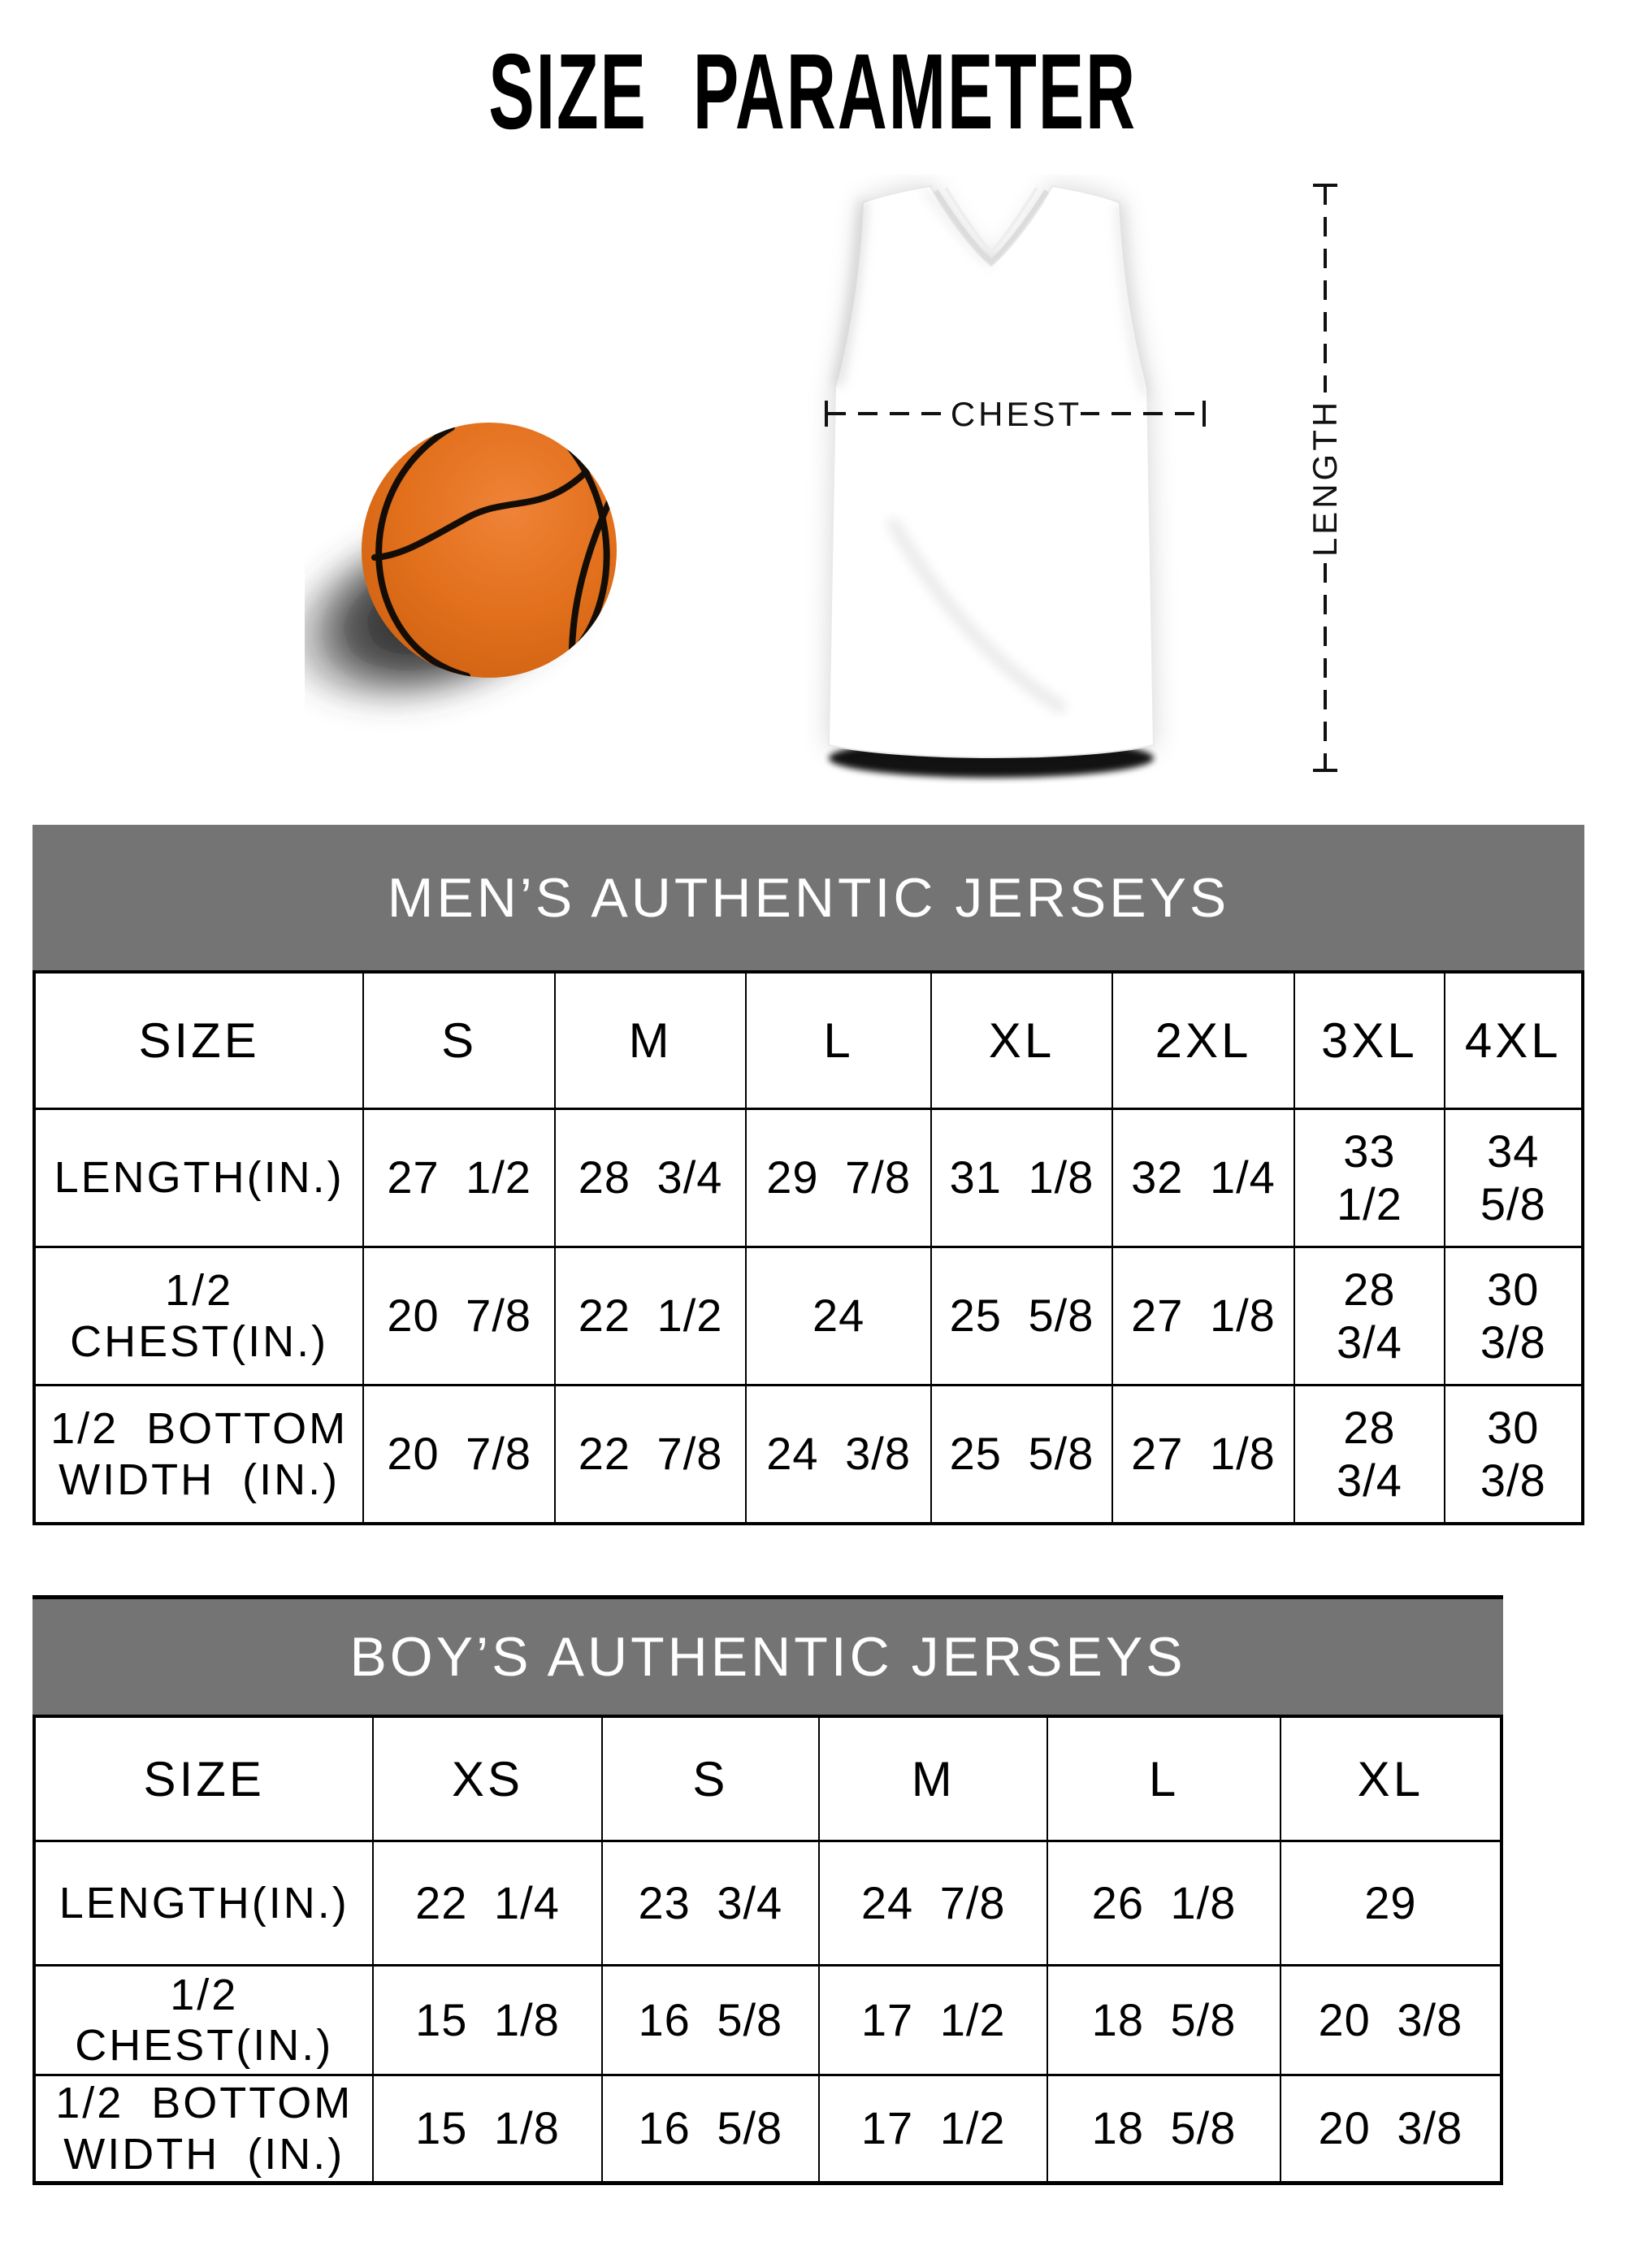 The height and width of the screenshot is (2268, 1625). I want to click on boys-header-size: SIZE, so click(204, 1778).